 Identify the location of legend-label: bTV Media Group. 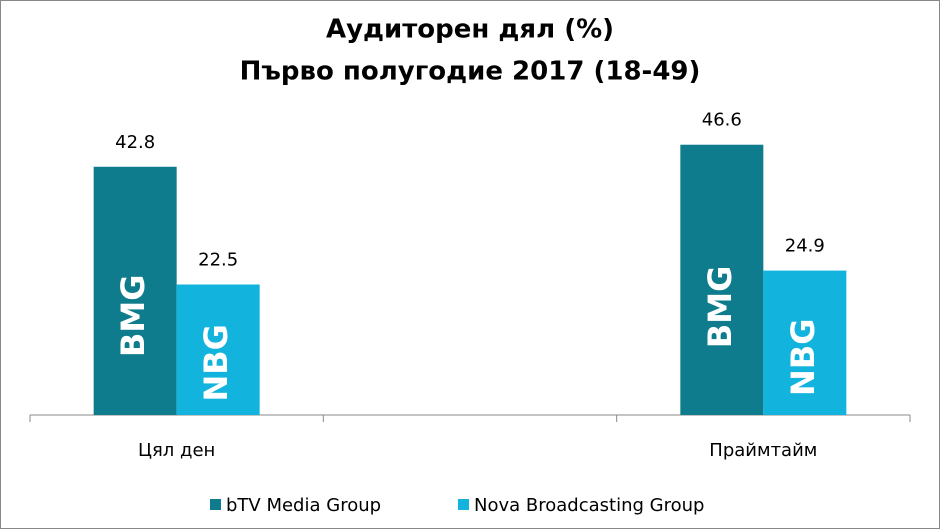
(303, 505).